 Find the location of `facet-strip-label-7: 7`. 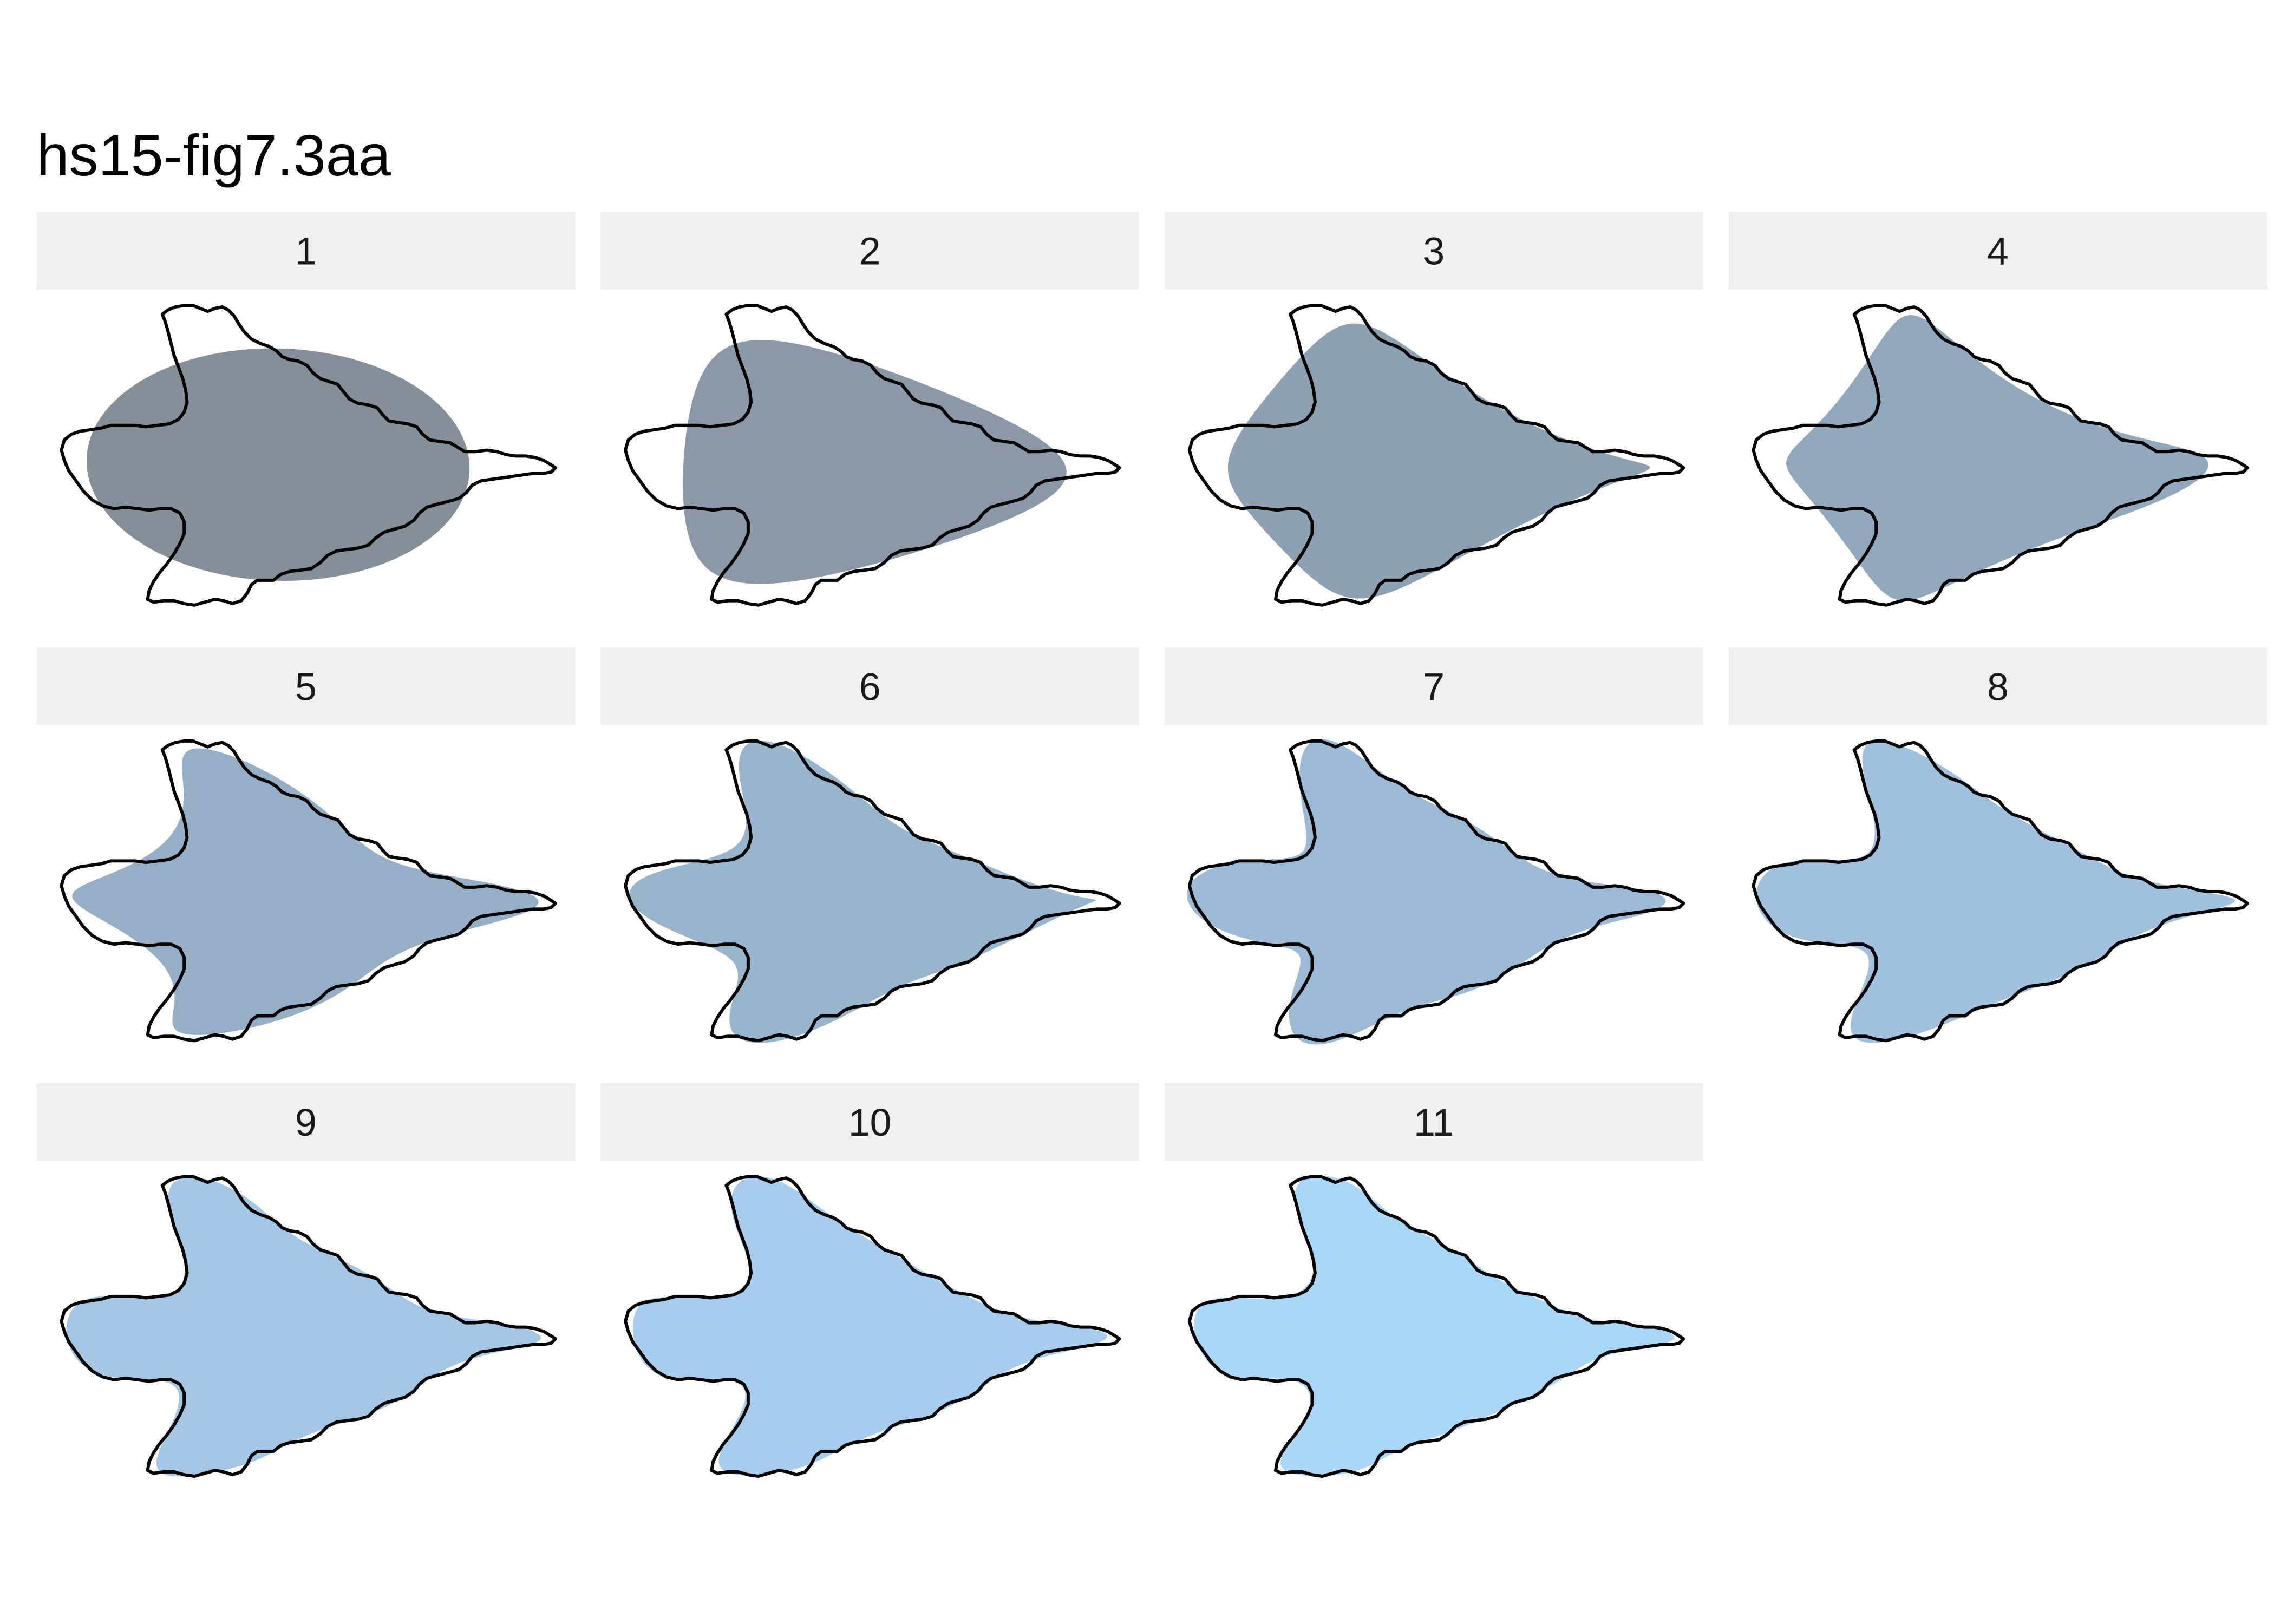

facet-strip-label-7: 7 is located at coordinates (1434, 687).